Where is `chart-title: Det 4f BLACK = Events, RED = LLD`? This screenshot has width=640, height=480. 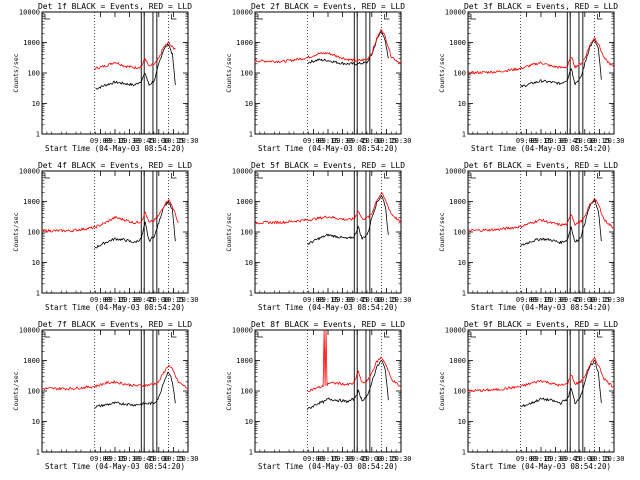
chart-title: Det 4f BLACK = Events, RED = LLD is located at coordinates (115, 165).